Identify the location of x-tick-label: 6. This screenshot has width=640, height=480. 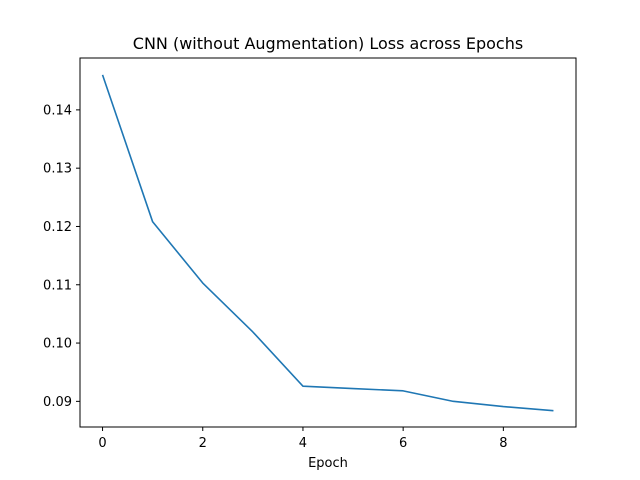
(403, 443).